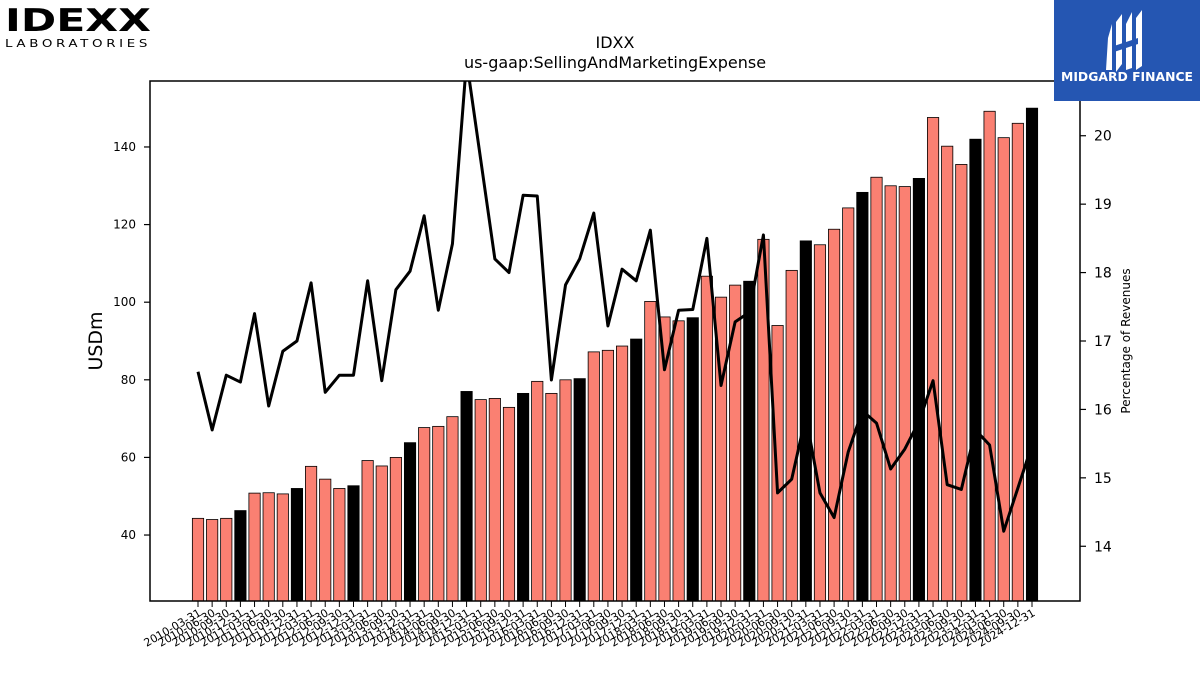 This screenshot has height=675, width=1200. What do you see at coordinates (1103, 205) in the screenshot?
I see `y2-tick-label: 19` at bounding box center [1103, 205].